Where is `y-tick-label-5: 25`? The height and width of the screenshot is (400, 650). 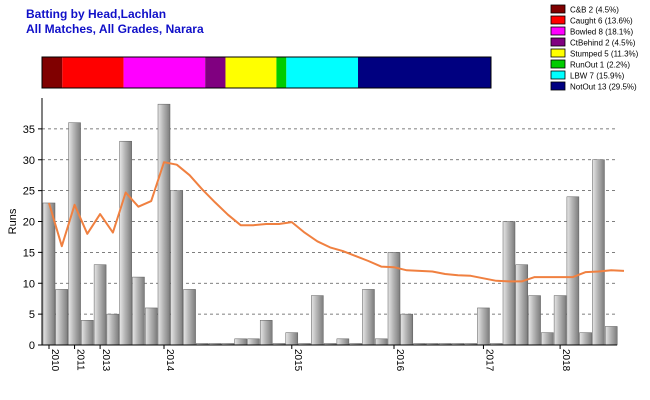
y-tick-label-5: 25 is located at coordinates (29, 192).